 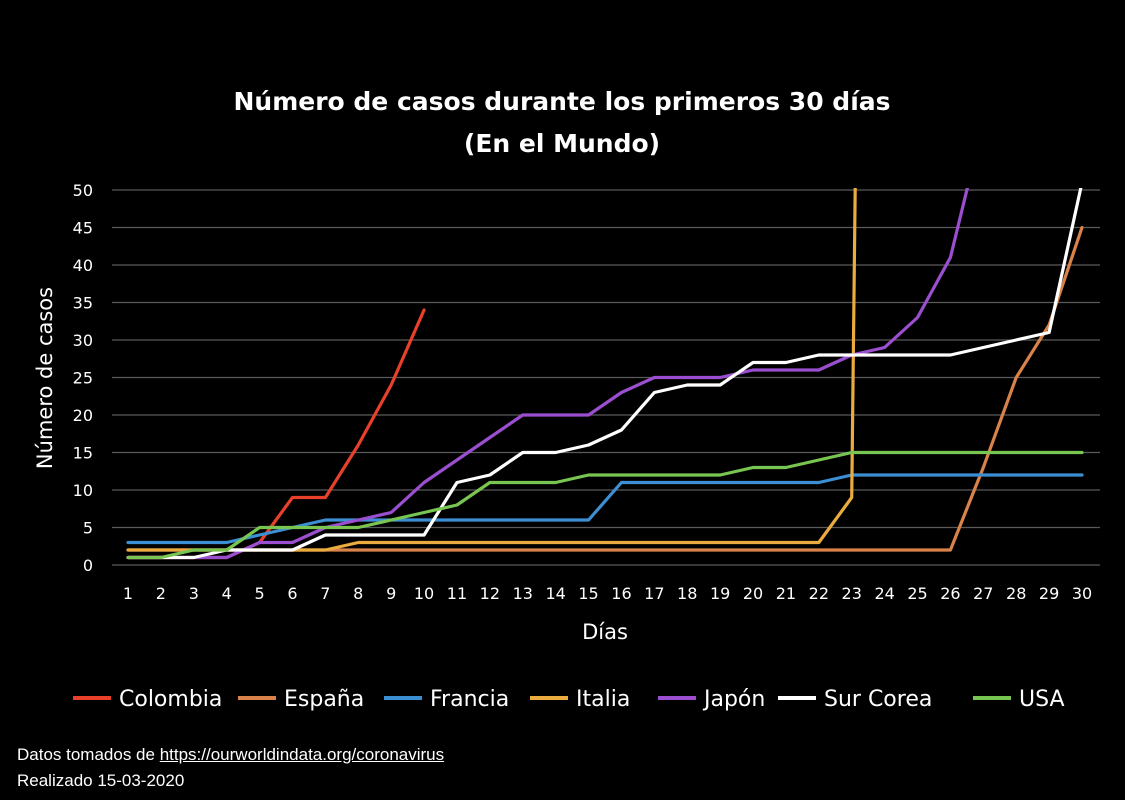 I want to click on chart-subtitle: (En el Mundo), so click(x=562, y=143).